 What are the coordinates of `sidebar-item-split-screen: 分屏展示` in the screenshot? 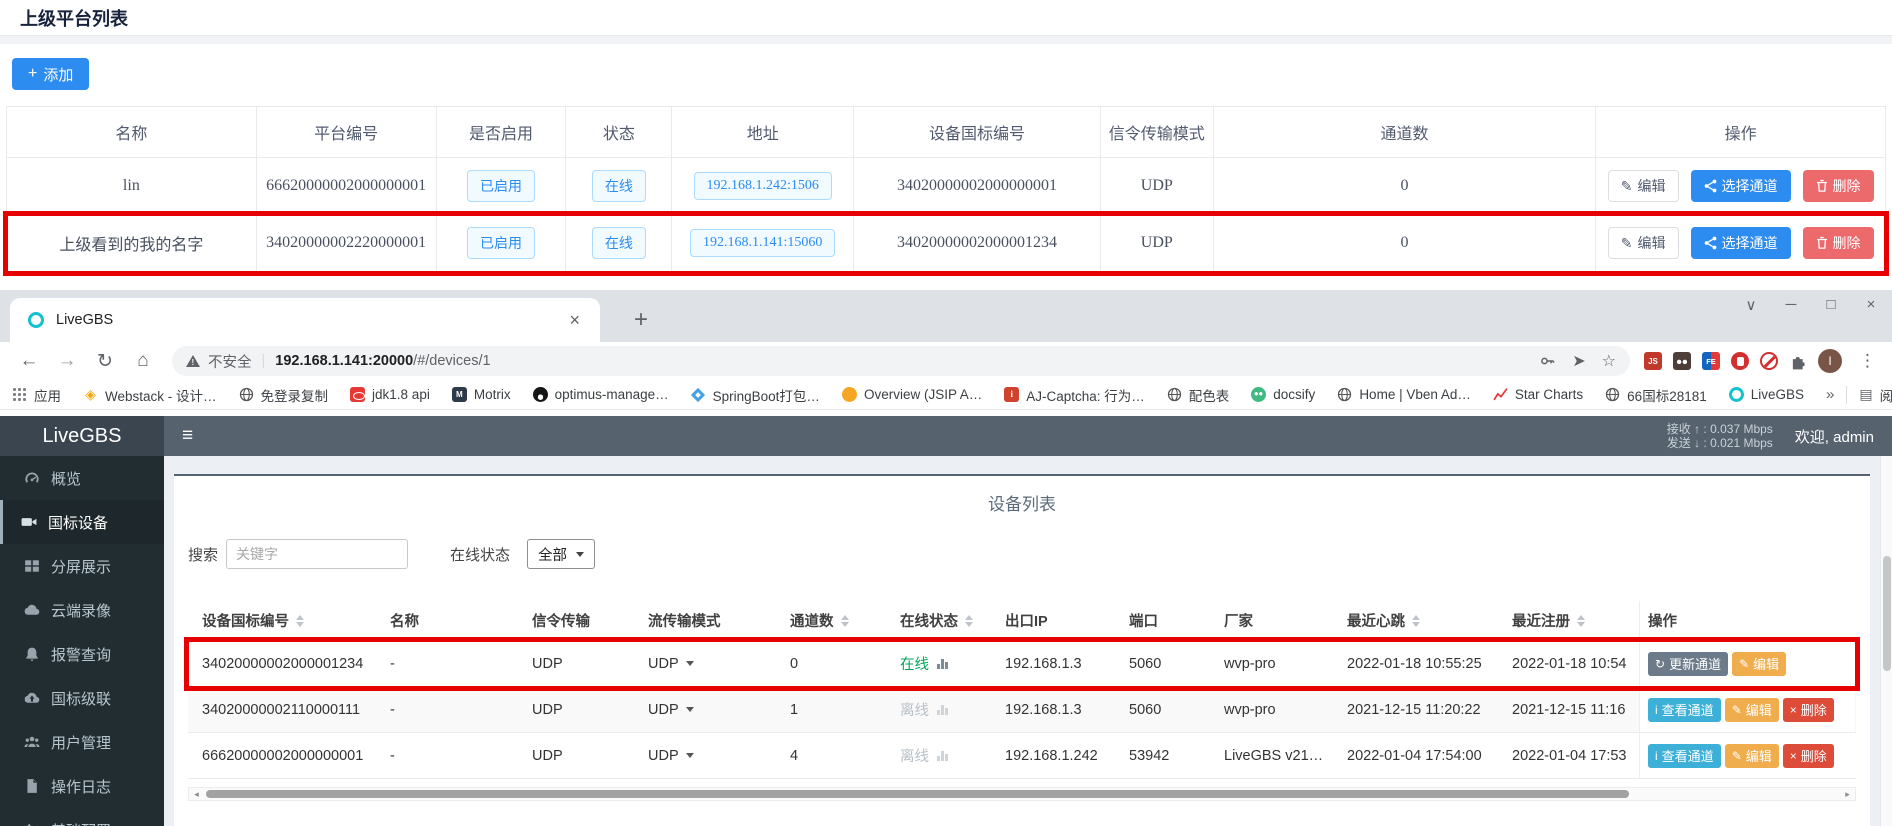 It's located at (82, 566).